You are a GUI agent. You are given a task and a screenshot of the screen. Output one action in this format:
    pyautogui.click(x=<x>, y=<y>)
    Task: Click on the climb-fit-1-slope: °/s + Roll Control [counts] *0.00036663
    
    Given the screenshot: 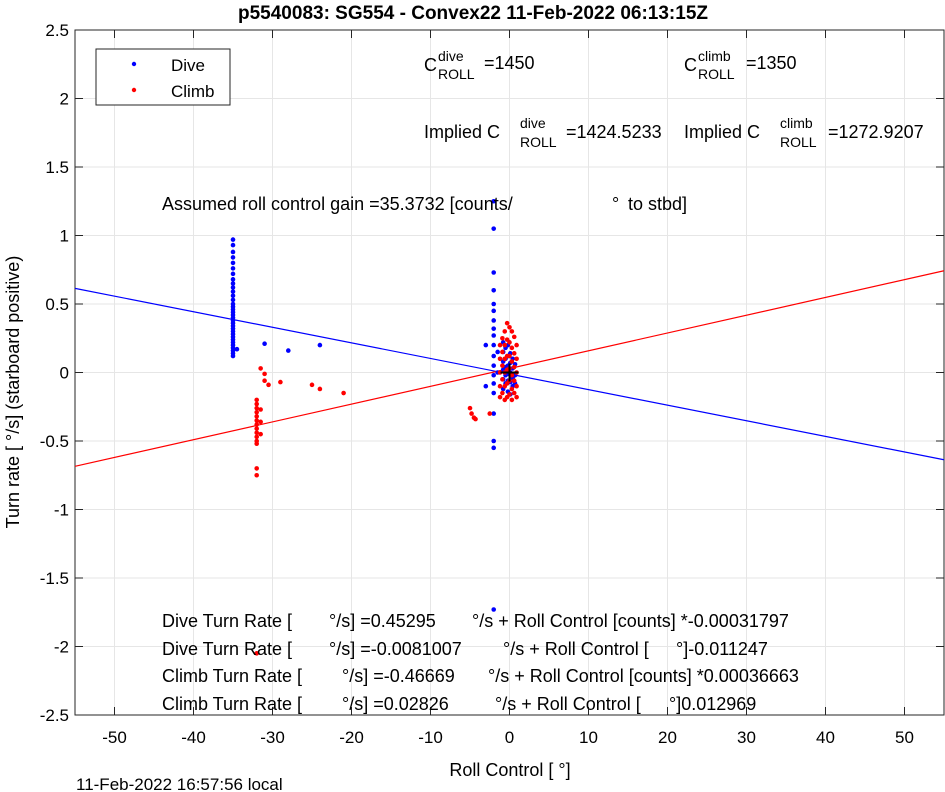 What is the action you would take?
    pyautogui.click(x=643, y=676)
    